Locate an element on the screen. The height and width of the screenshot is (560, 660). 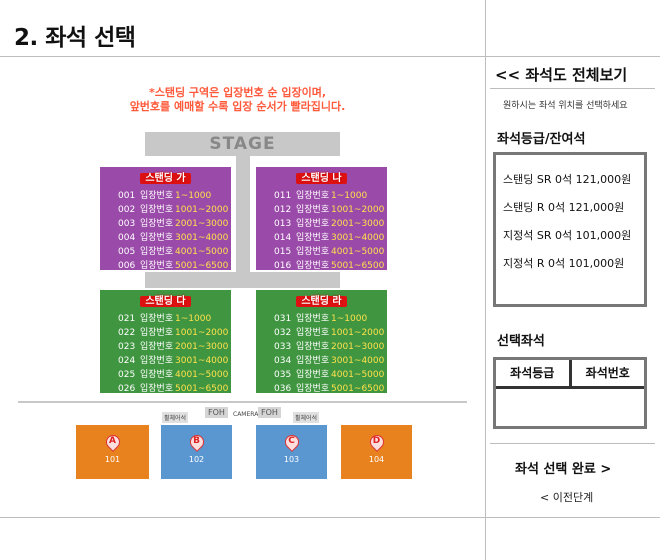
block-title: 스탠딩 라 is located at coordinates (321, 299).